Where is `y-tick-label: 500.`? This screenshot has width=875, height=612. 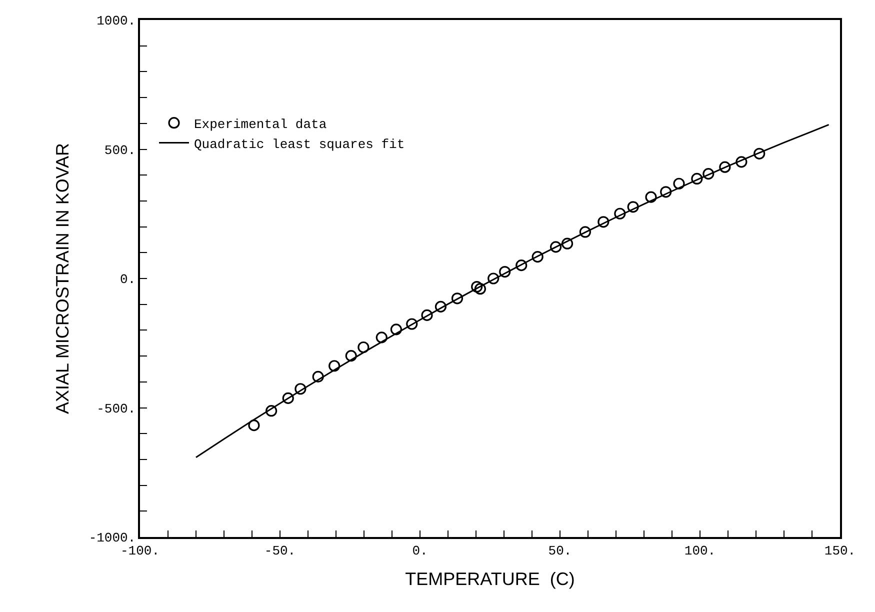
y-tick-label: 500. is located at coordinates (120, 150).